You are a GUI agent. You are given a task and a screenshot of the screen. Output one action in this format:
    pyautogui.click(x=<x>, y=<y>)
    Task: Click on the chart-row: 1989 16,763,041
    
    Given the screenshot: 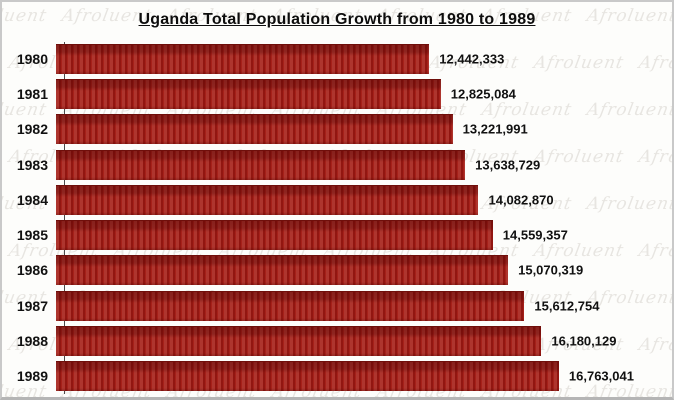 What is the action you would take?
    pyautogui.click(x=337, y=375)
    